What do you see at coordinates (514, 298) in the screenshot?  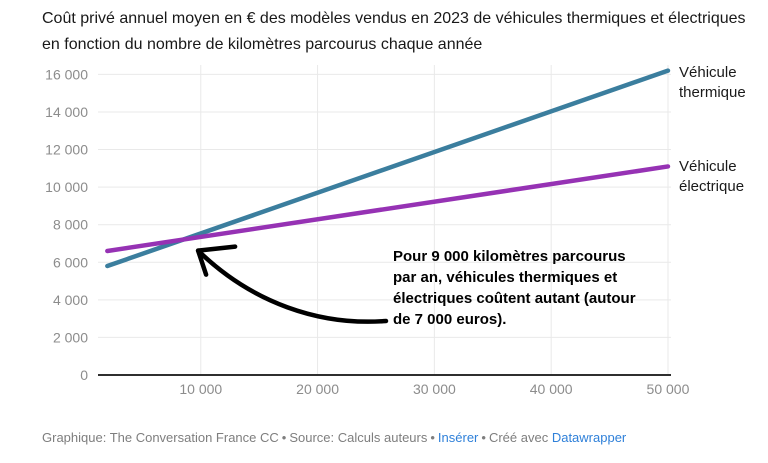 I see `annotation-line: électriques coûtent autant (autour` at bounding box center [514, 298].